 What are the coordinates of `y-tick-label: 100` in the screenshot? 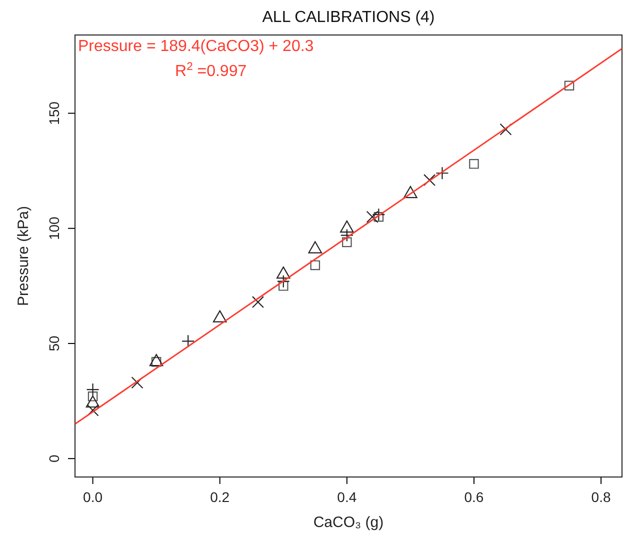 It's located at (54, 228).